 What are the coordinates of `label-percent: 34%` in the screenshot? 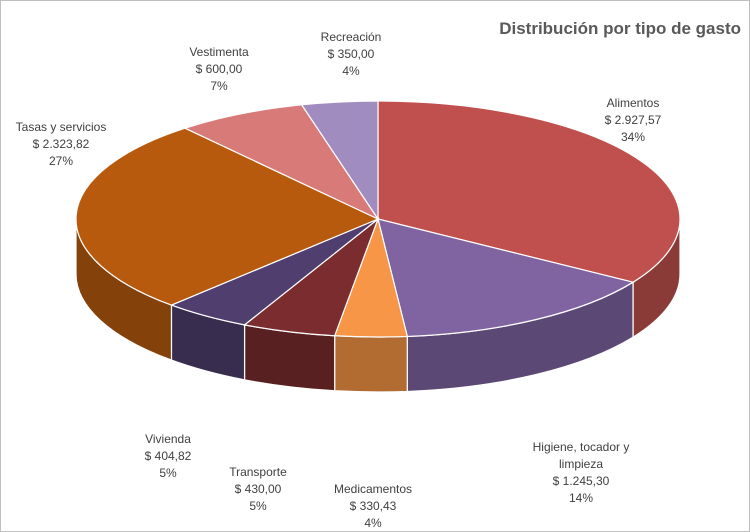 It's located at (633, 137).